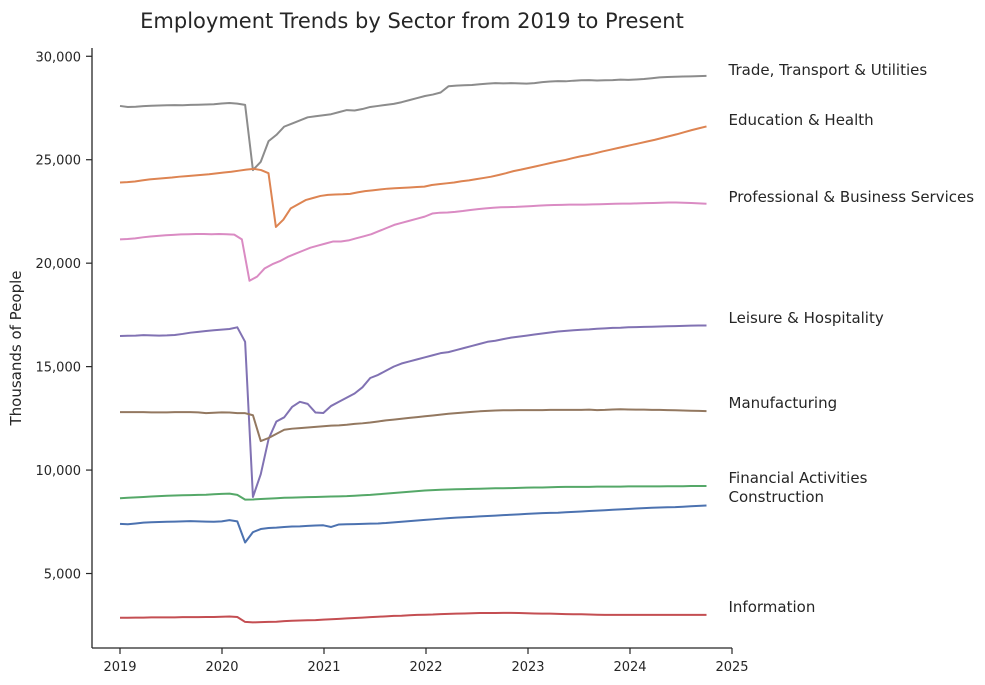  Describe the element at coordinates (59, 471) in the screenshot. I see `y-tick-label: 10,000` at that location.